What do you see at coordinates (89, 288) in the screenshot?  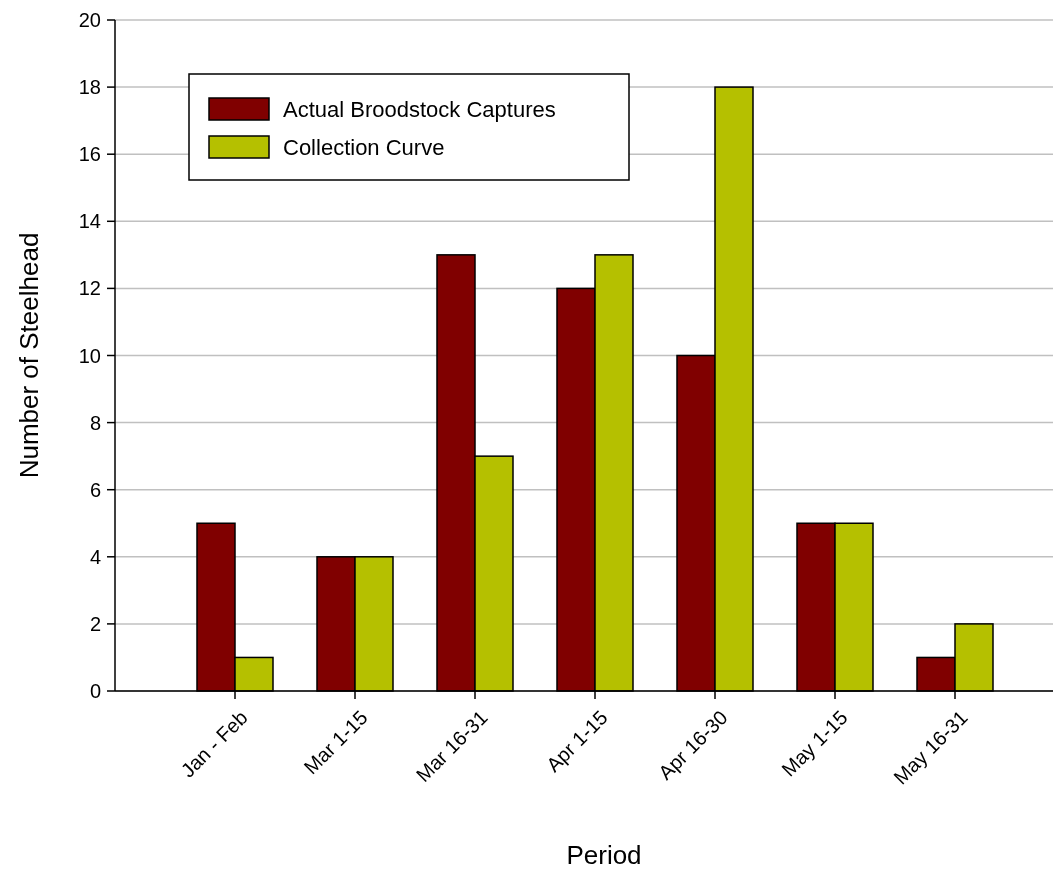 I see `y-tick-label: 12` at bounding box center [89, 288].